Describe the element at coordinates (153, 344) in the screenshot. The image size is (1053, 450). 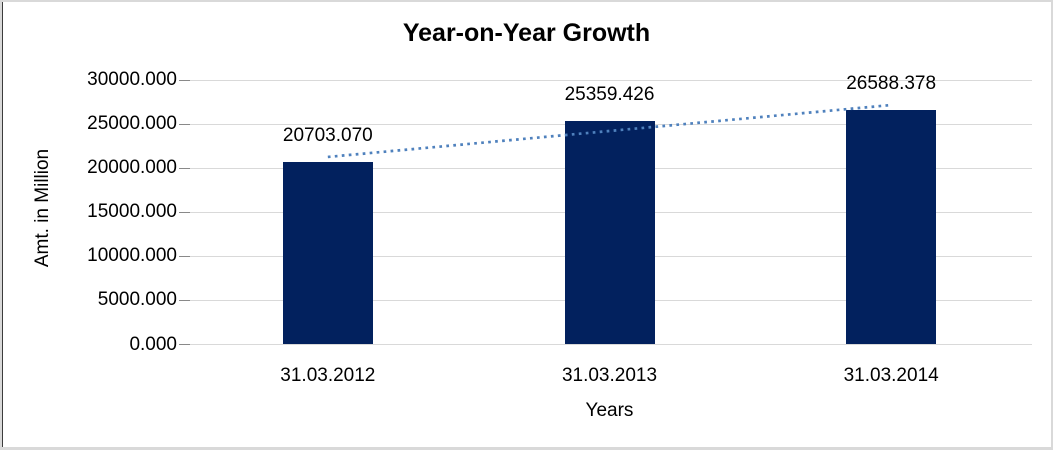
I see `y-axis-tick-label: 0.000` at that location.